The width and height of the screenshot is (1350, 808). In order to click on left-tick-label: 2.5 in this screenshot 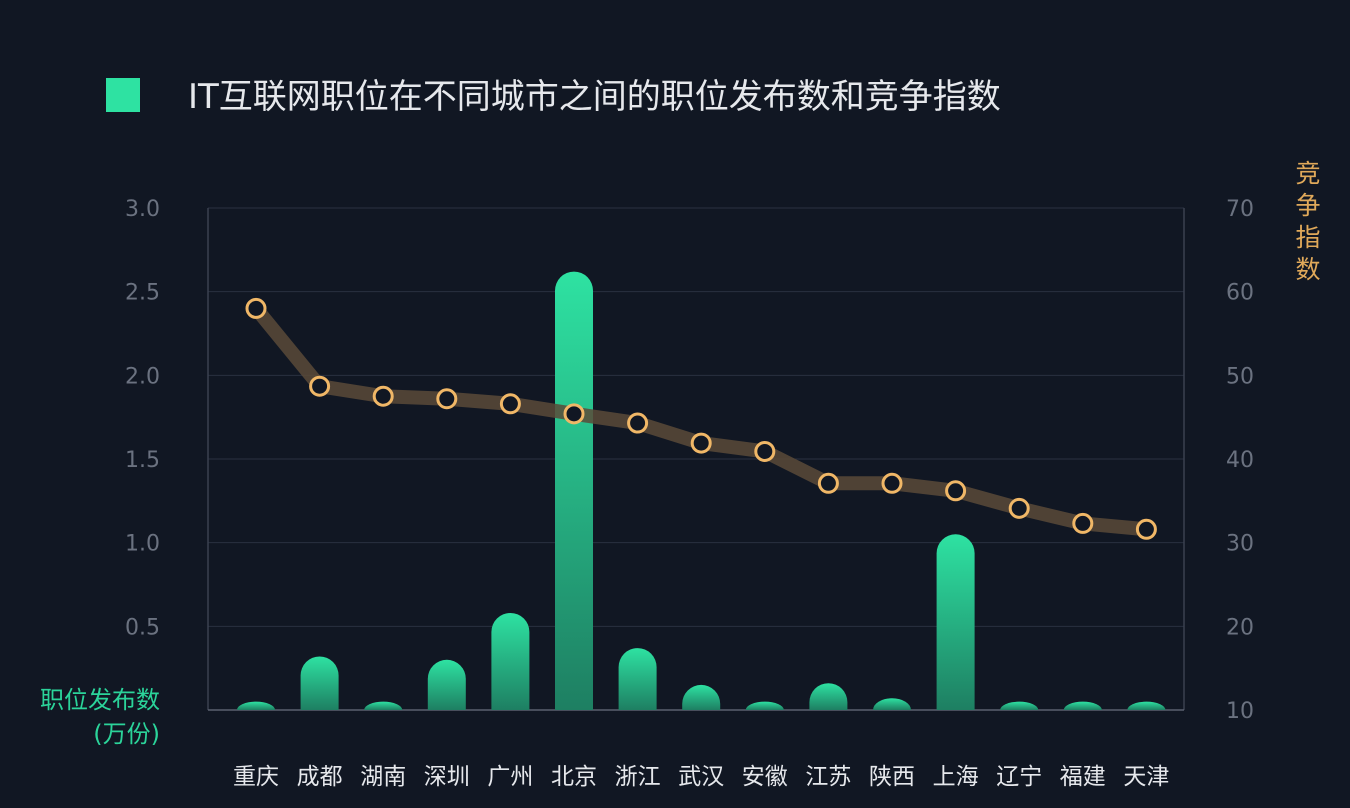, I will do `click(142, 293)`.